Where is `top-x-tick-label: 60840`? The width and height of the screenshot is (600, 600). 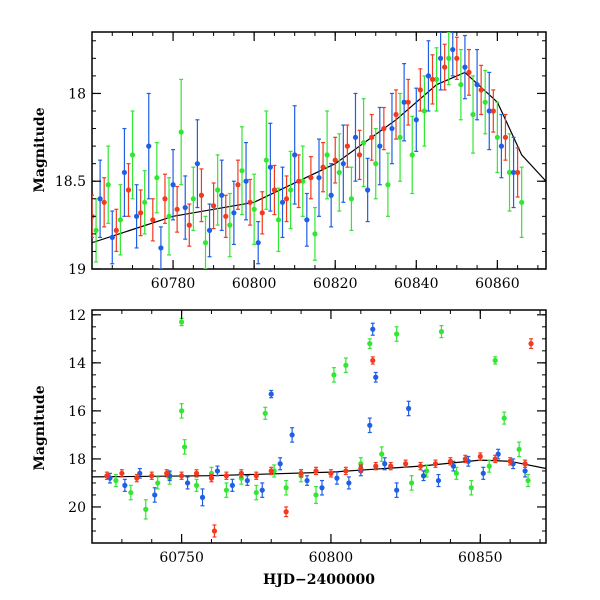
top-x-tick-label: 60840 is located at coordinates (416, 284).